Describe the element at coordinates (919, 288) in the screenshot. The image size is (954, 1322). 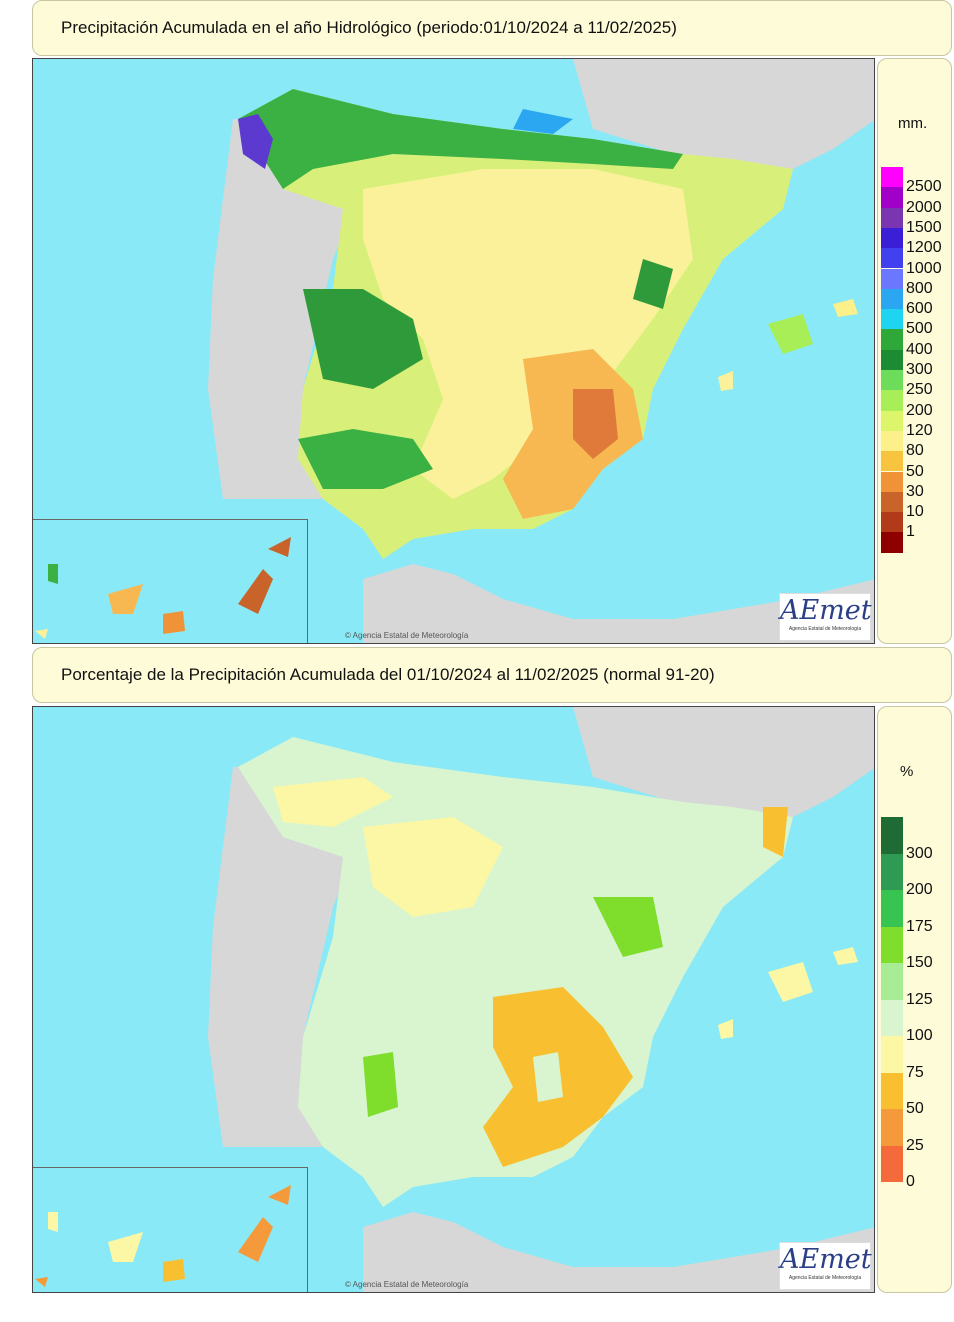
I see `panel1-legend-label: 800` at that location.